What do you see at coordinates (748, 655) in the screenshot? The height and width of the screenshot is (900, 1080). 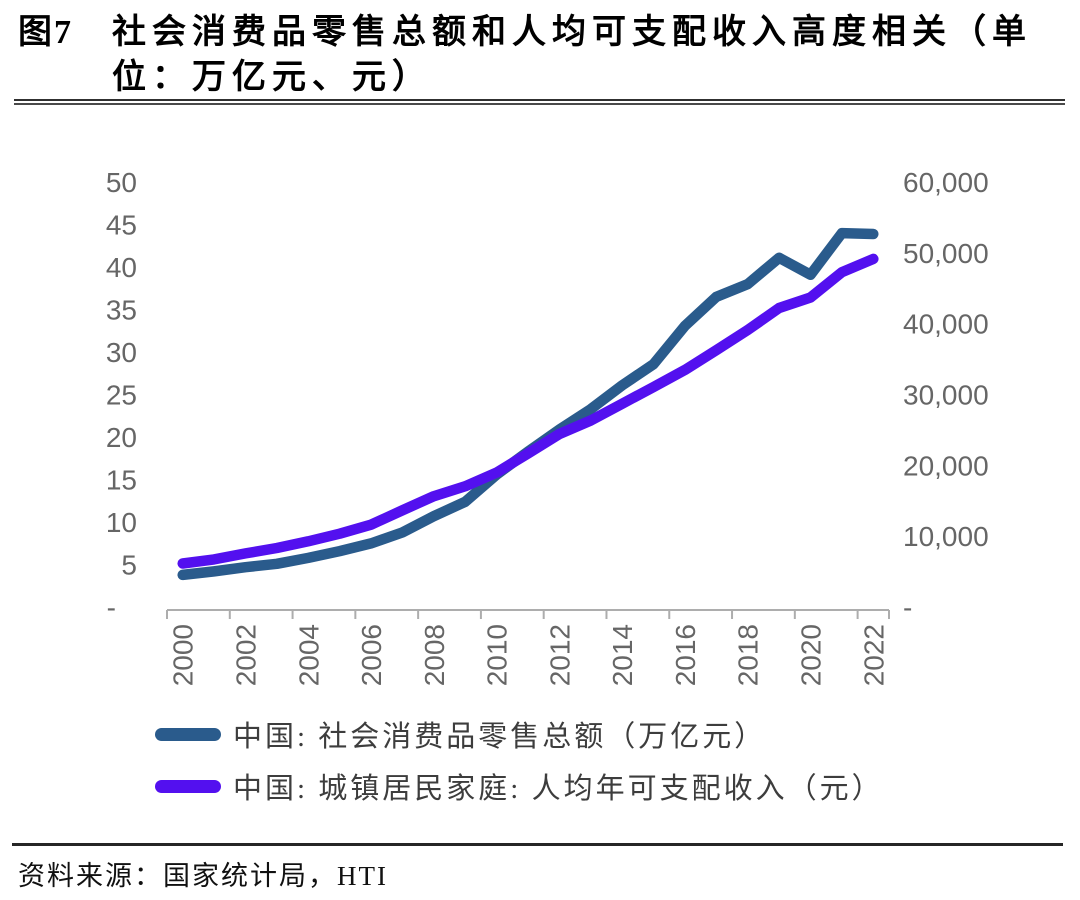 I see `x-axis-tick-label: 2018` at bounding box center [748, 655].